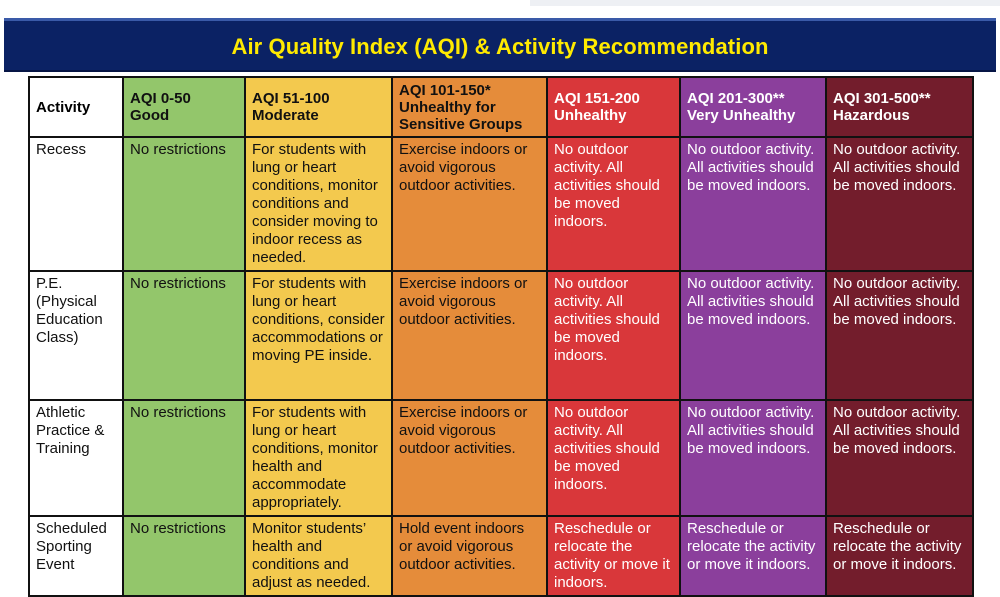  I want to click on cell-activity: Recess, so click(76, 204).